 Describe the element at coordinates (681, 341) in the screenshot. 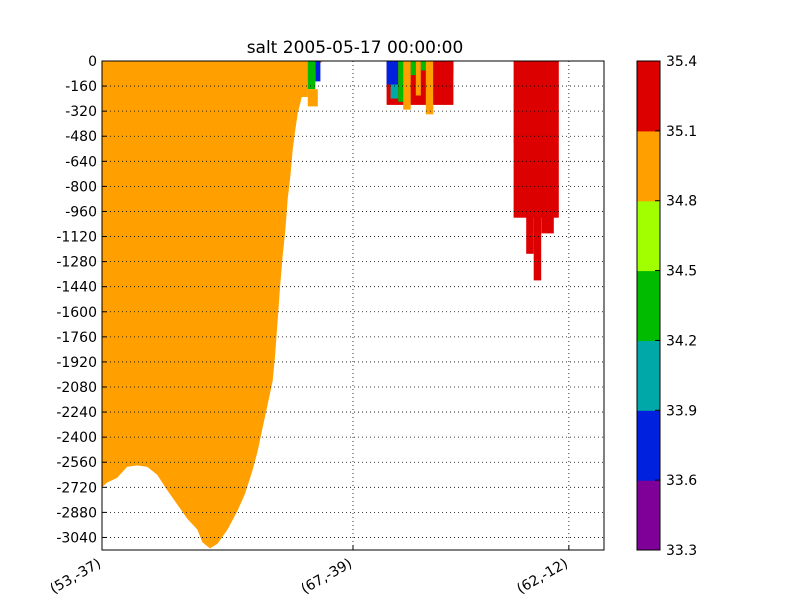

I see `colorbar-label-3: 34.2` at that location.